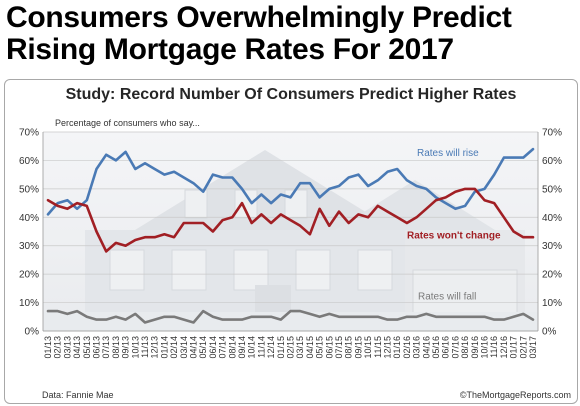 Image resolution: width=580 pixels, height=406 pixels. What do you see at coordinates (213, 347) in the screenshot?
I see `x-tick-label: 06/14` at bounding box center [213, 347].